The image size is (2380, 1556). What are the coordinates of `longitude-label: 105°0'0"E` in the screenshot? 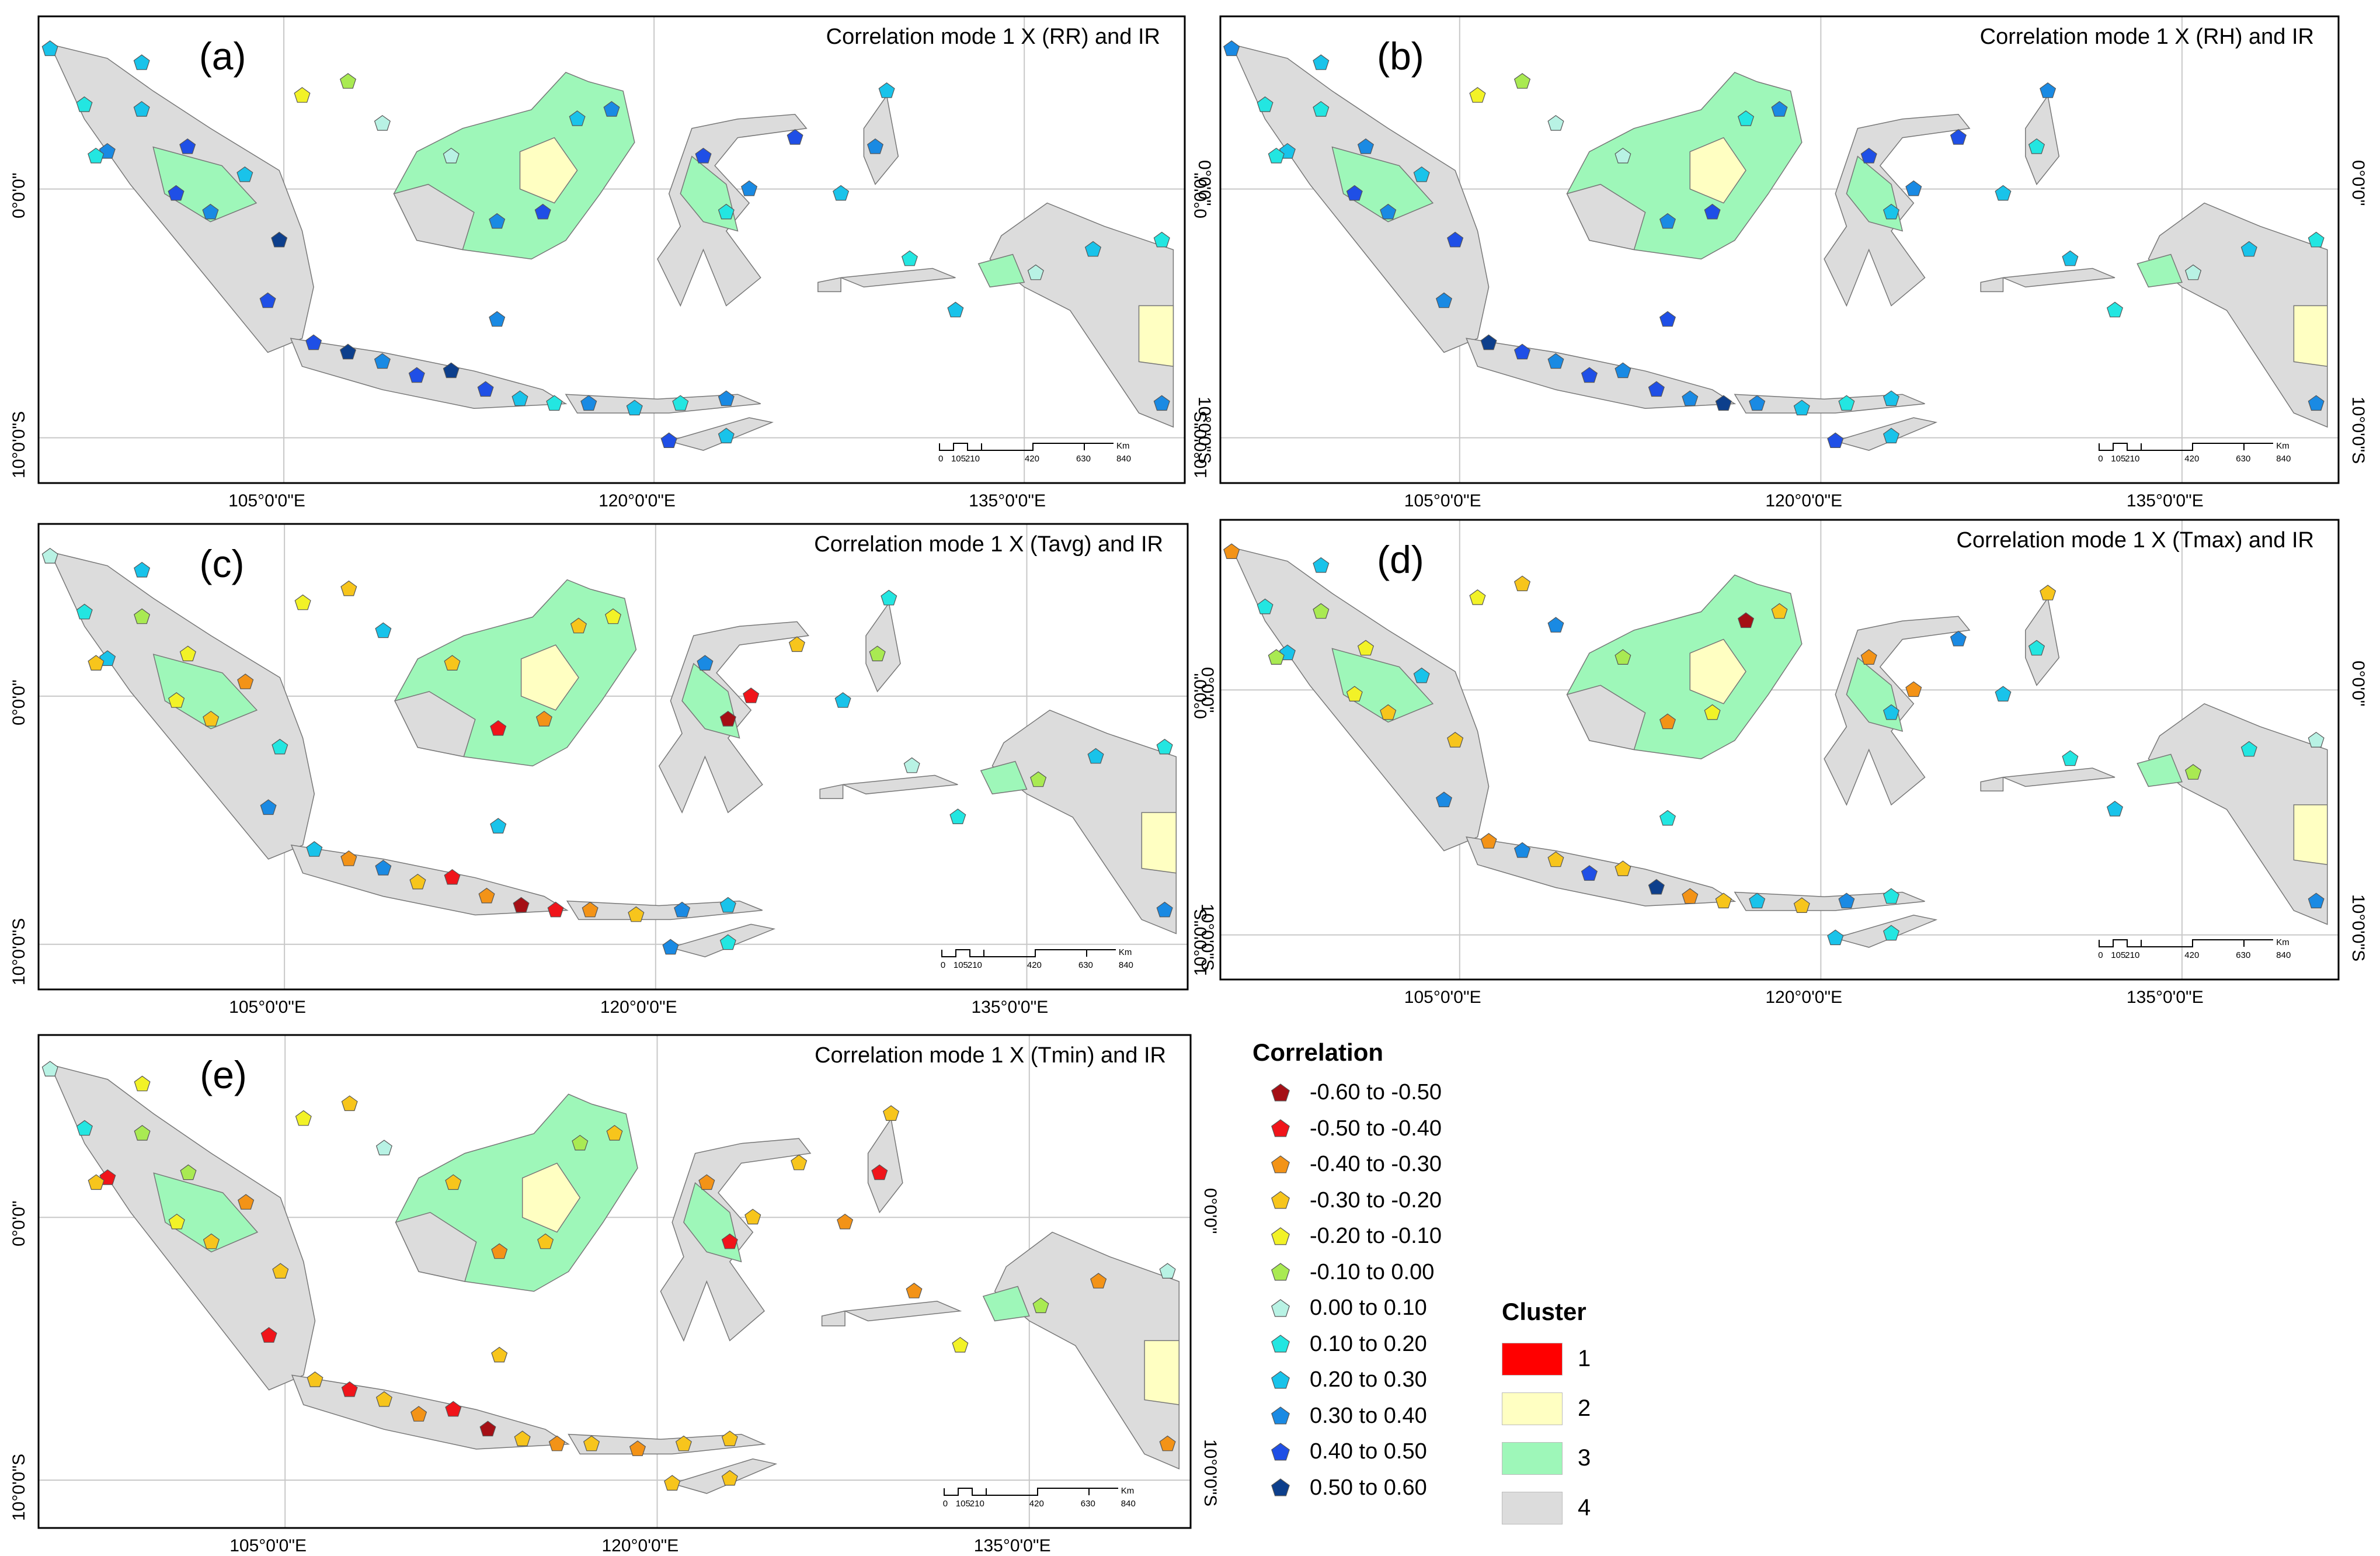 It's located at (1442, 500).